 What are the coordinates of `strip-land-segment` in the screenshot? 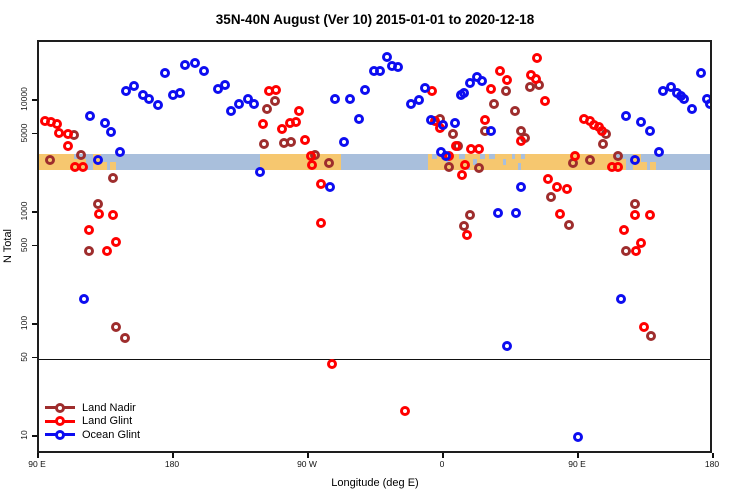 It's located at (643, 165).